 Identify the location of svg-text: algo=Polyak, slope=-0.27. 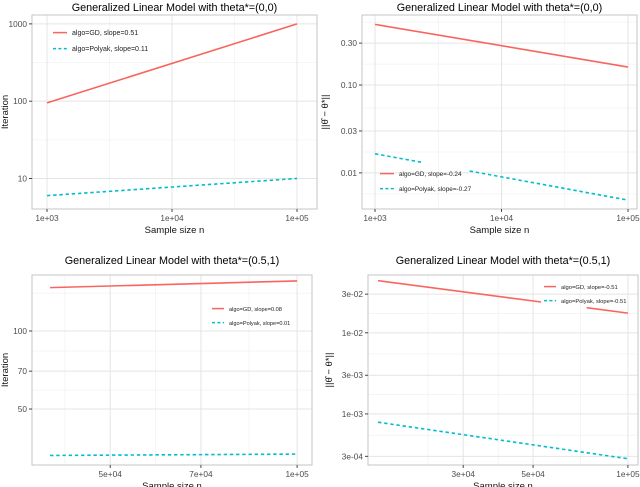
(435, 189).